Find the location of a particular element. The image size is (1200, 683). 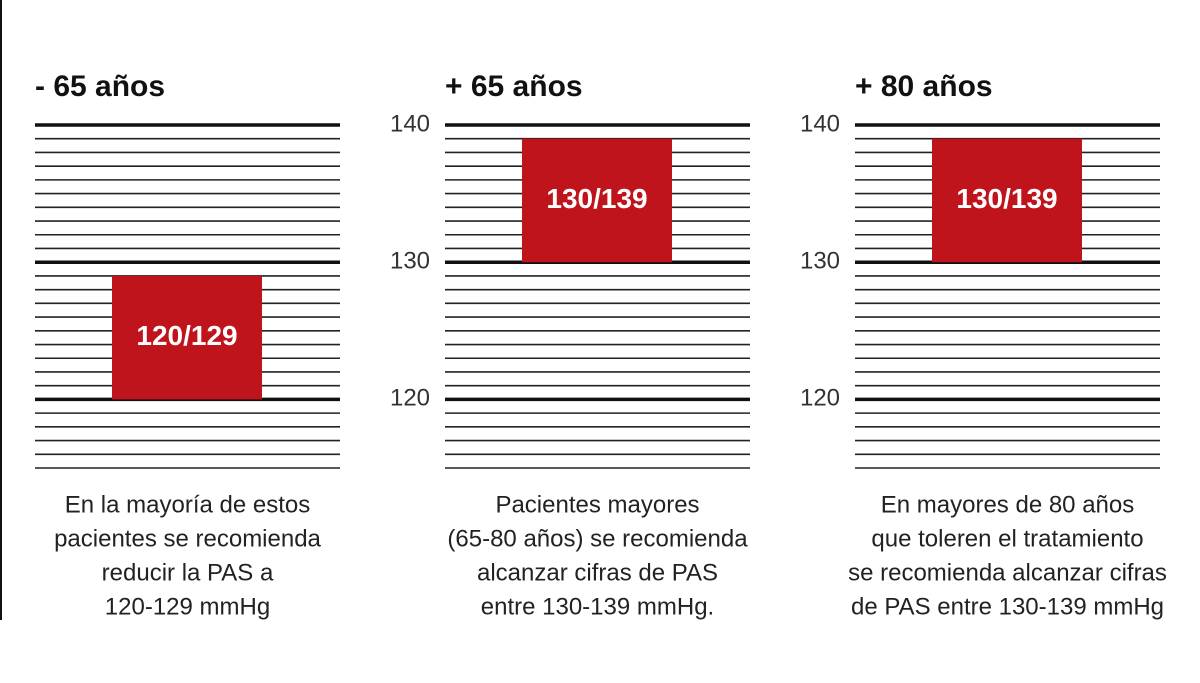

description-line: 120-129 mmHg is located at coordinates (187, 606).